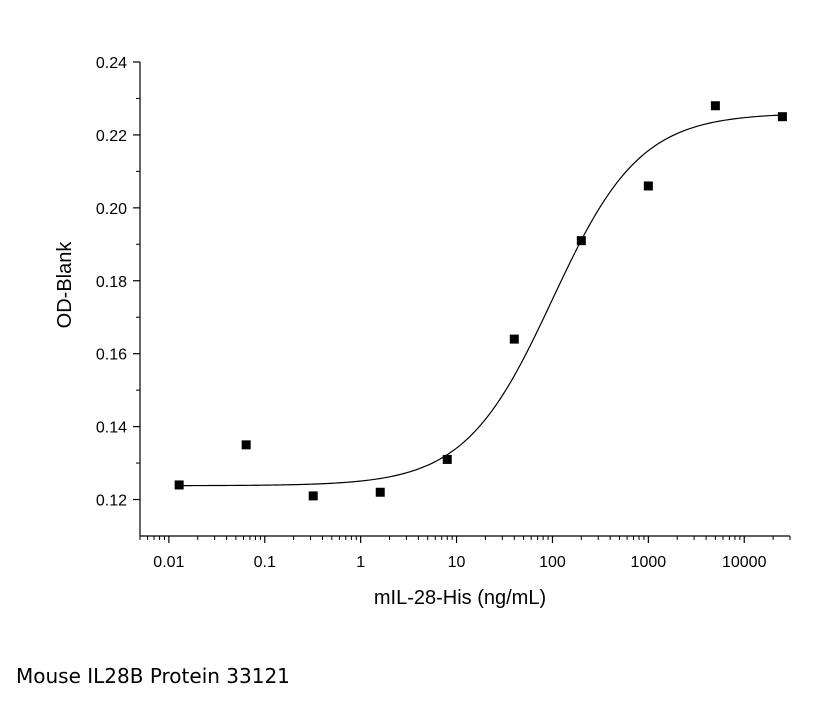 The height and width of the screenshot is (702, 832). What do you see at coordinates (65, 285) in the screenshot?
I see `y-axis-title: OD-Blank` at bounding box center [65, 285].